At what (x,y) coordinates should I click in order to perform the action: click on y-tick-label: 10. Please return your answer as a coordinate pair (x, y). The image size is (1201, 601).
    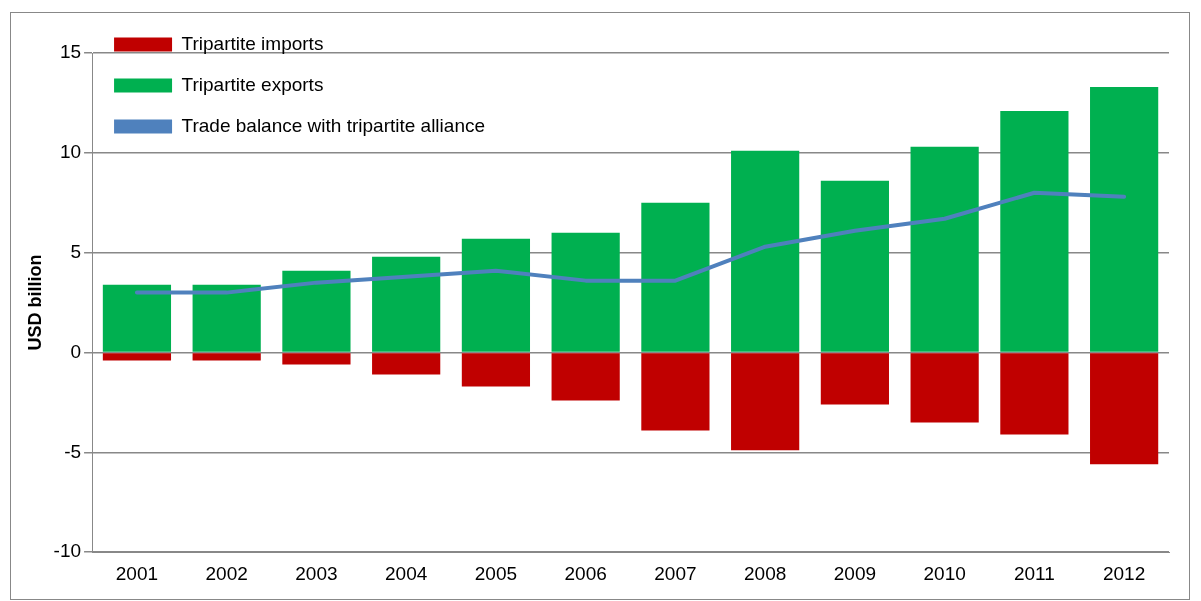
    Looking at the image, I should click on (70, 152).